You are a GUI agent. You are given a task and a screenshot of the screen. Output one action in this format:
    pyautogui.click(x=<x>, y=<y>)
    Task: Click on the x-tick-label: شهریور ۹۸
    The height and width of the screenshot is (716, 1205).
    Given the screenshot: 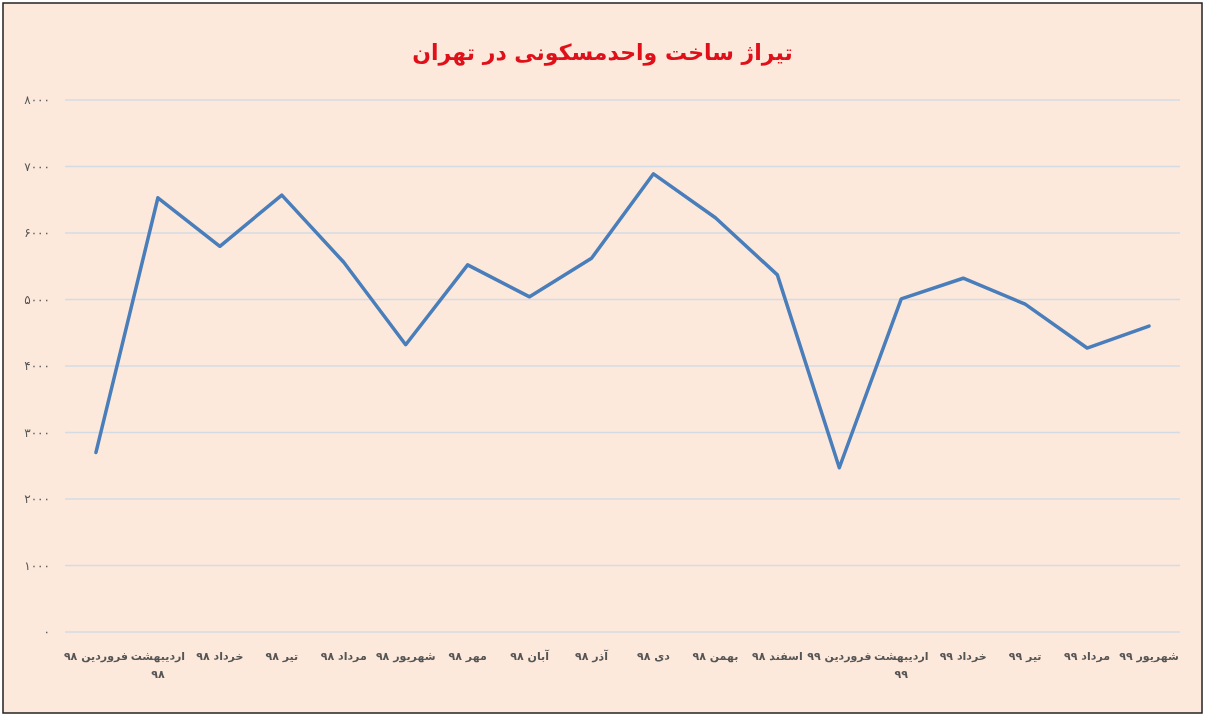 What is the action you would take?
    pyautogui.click(x=405, y=656)
    